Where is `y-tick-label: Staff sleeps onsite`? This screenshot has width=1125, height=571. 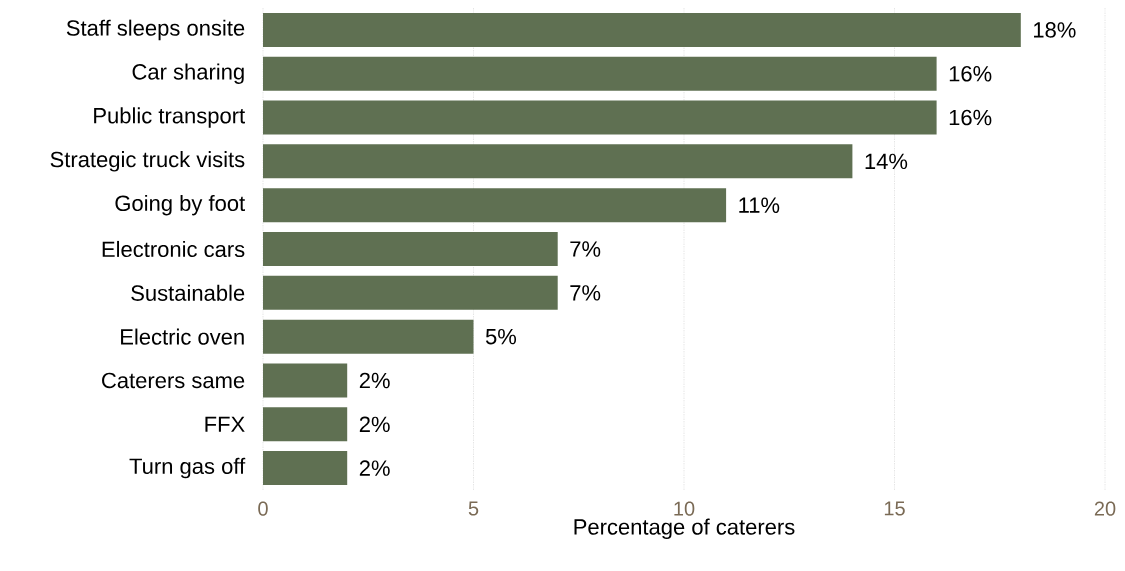 y-tick-label: Staff sleeps onsite is located at coordinates (155, 30).